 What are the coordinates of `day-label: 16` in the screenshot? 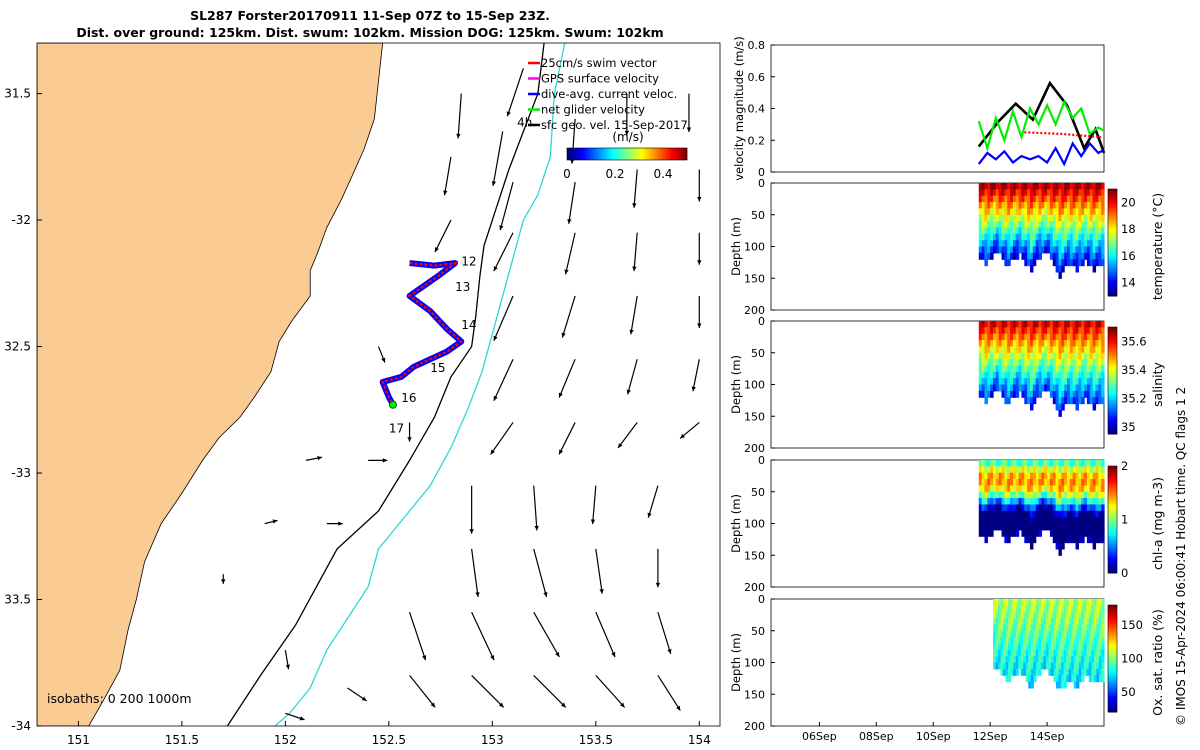 It's located at (408, 398).